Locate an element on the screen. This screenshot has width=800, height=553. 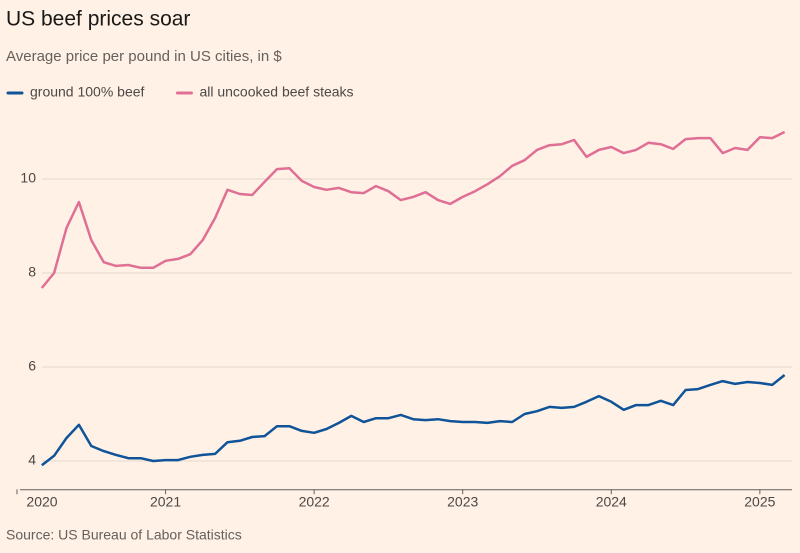
chart-title: US beef prices soar is located at coordinates (98, 19).